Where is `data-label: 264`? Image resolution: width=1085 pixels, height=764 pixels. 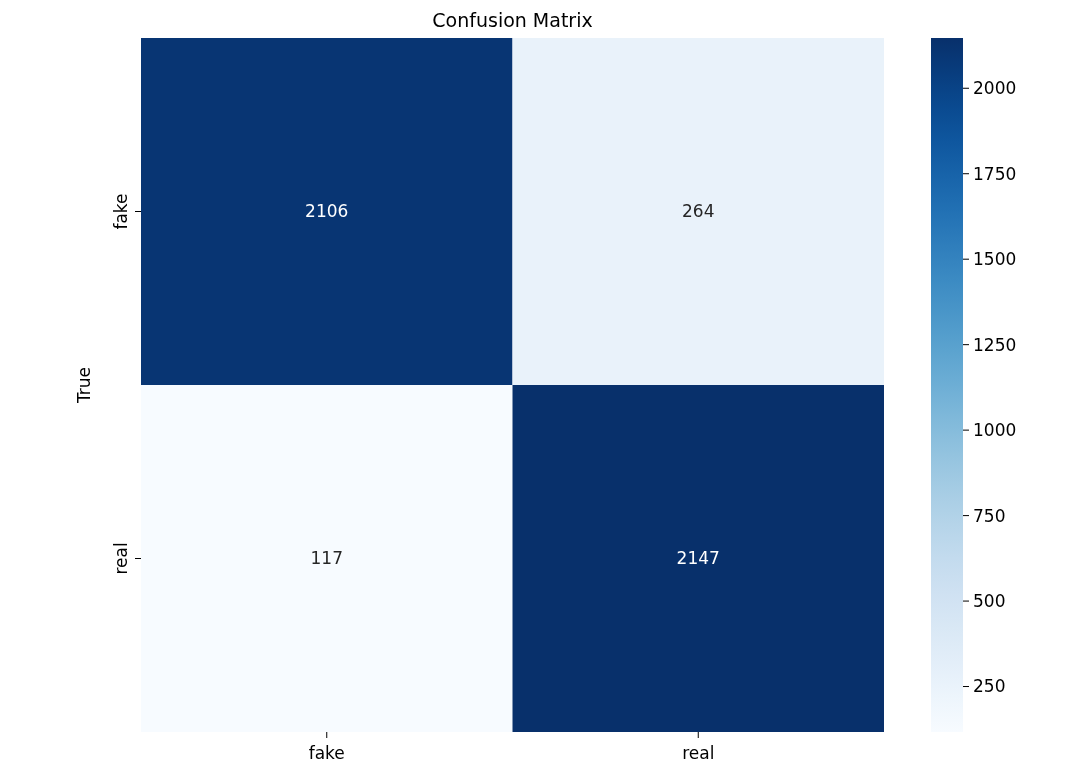
data-label: 264 is located at coordinates (698, 211).